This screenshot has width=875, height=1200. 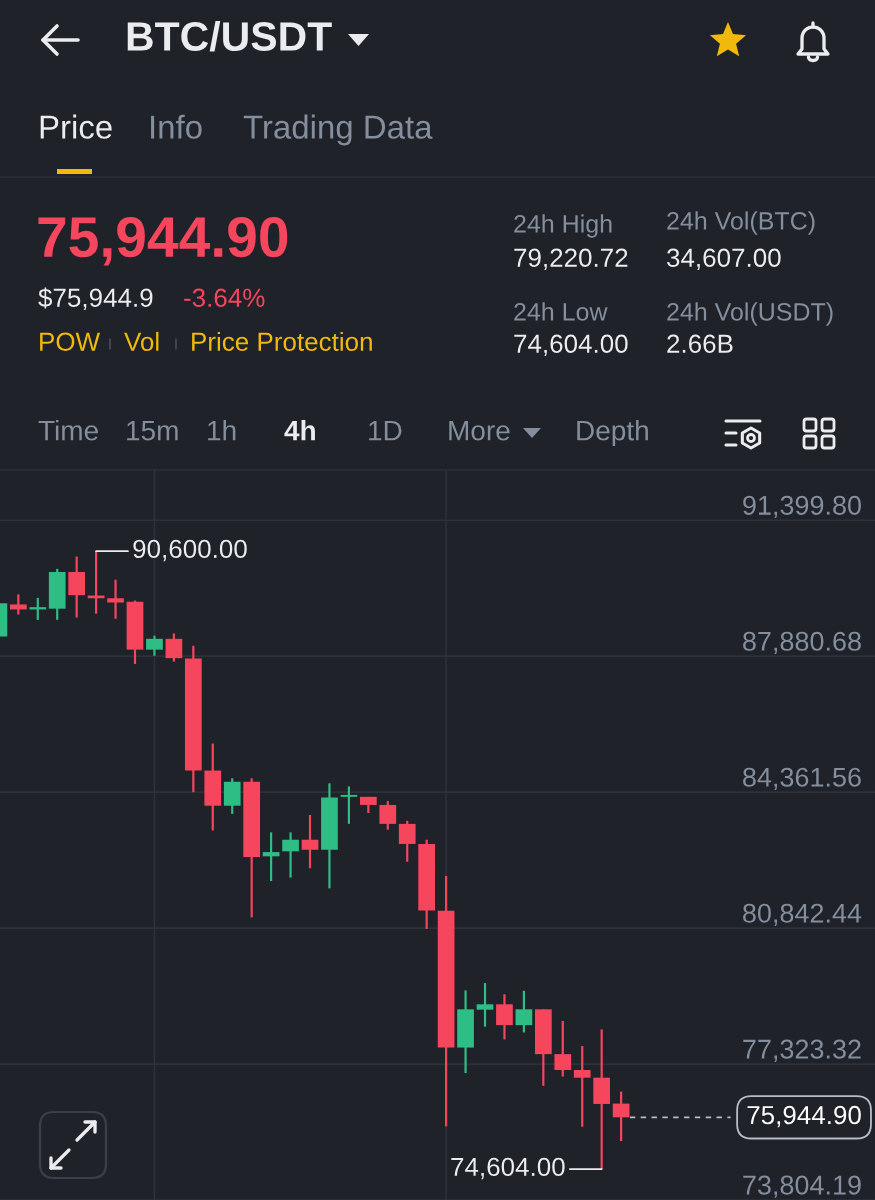 I want to click on text: 15m, so click(x=152, y=430).